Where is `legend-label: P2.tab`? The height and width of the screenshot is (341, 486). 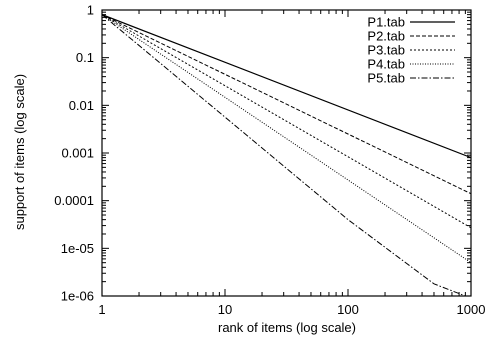
legend-label: P2.tab is located at coordinates (386, 36).